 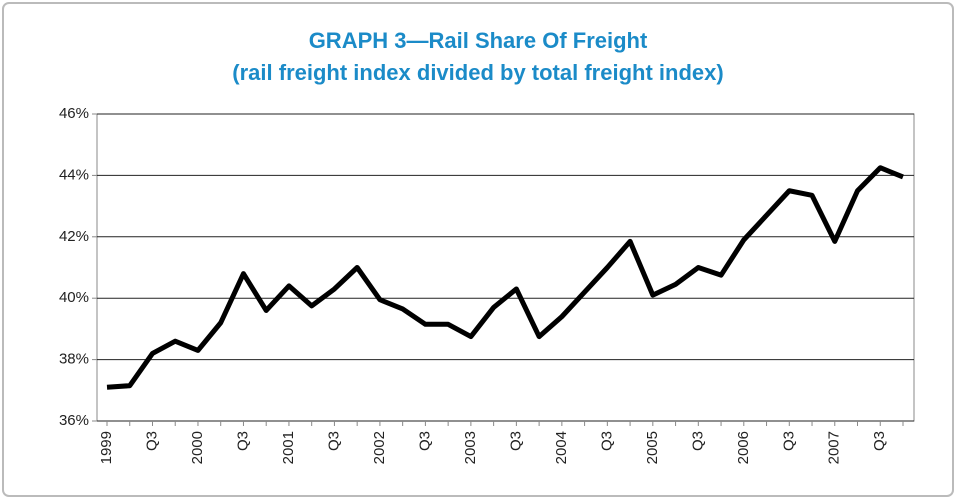 I want to click on x-tick-label: 2000, so click(x=197, y=447).